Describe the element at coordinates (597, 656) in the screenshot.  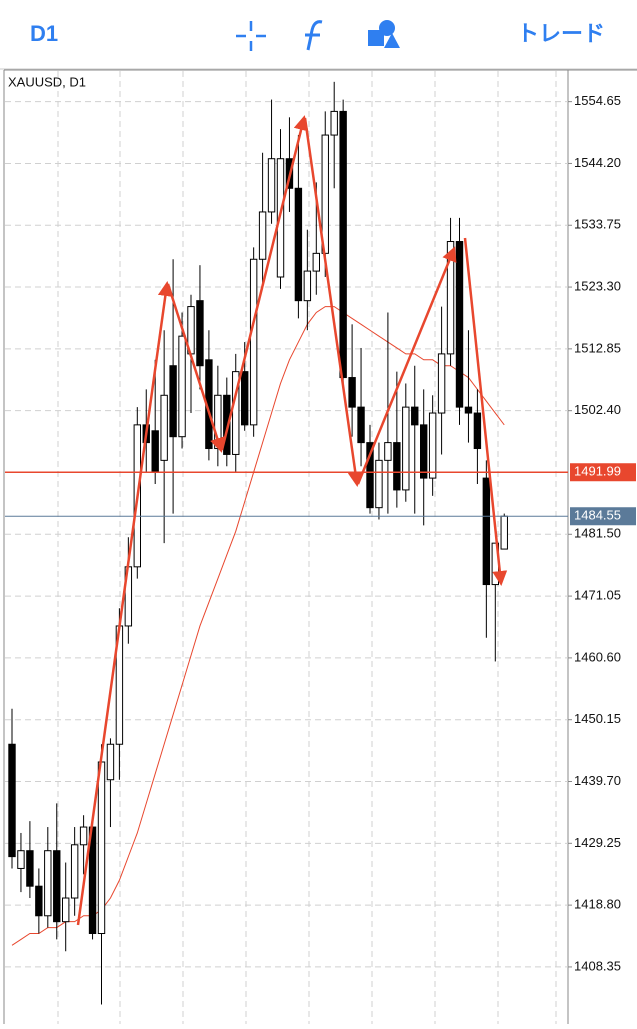
I see `price-label: 1460.60` at that location.